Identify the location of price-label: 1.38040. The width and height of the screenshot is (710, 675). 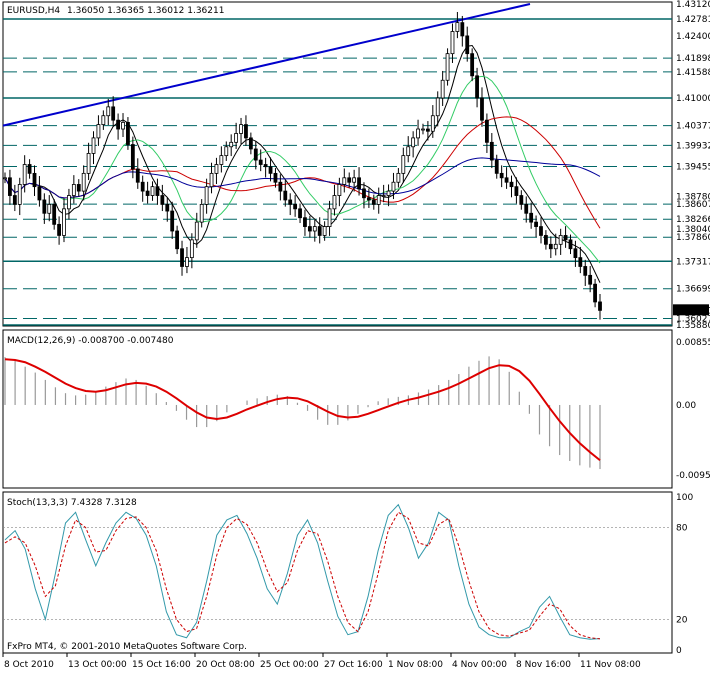
(693, 230).